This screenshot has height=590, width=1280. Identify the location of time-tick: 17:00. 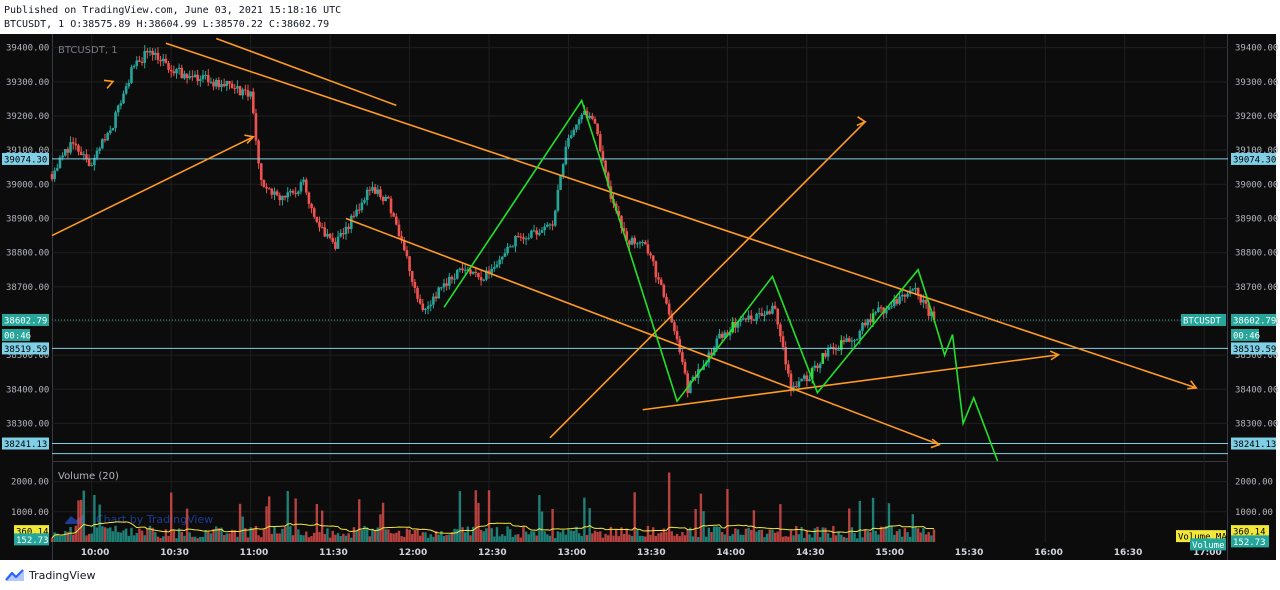
(1207, 553).